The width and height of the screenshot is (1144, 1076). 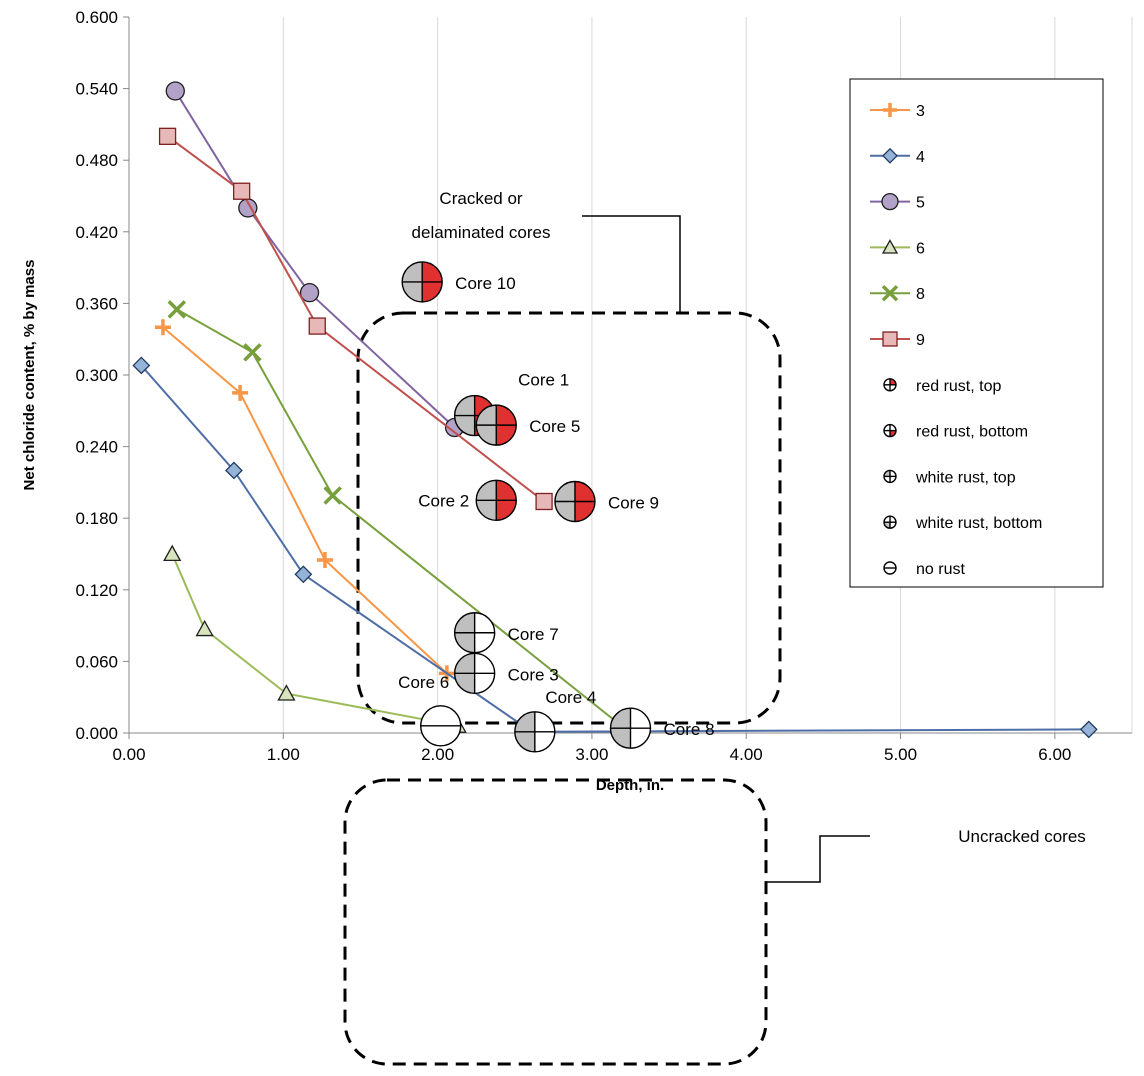 I want to click on core-label: Core 10, so click(x=485, y=283).